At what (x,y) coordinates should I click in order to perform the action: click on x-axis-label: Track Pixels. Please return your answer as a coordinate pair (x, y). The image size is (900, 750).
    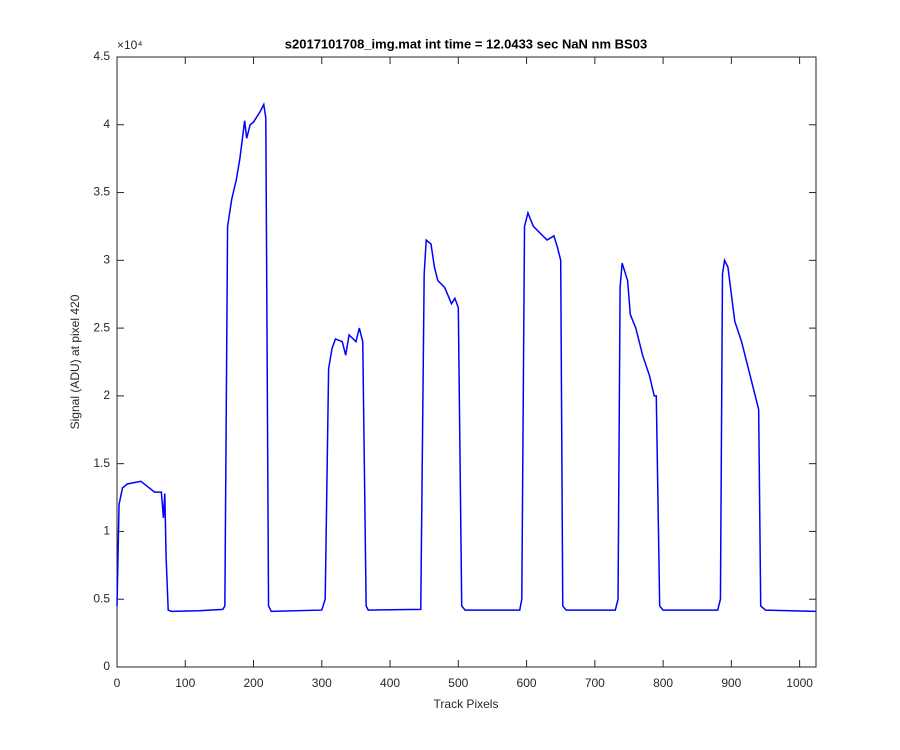
    Looking at the image, I should click on (466, 704).